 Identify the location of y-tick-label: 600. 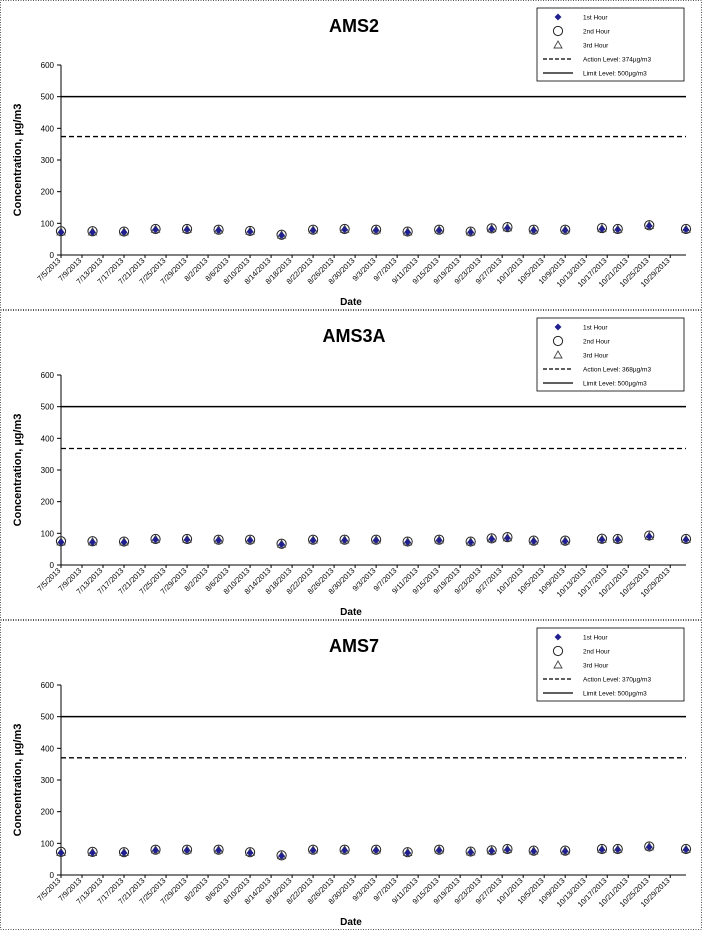
(48, 685).